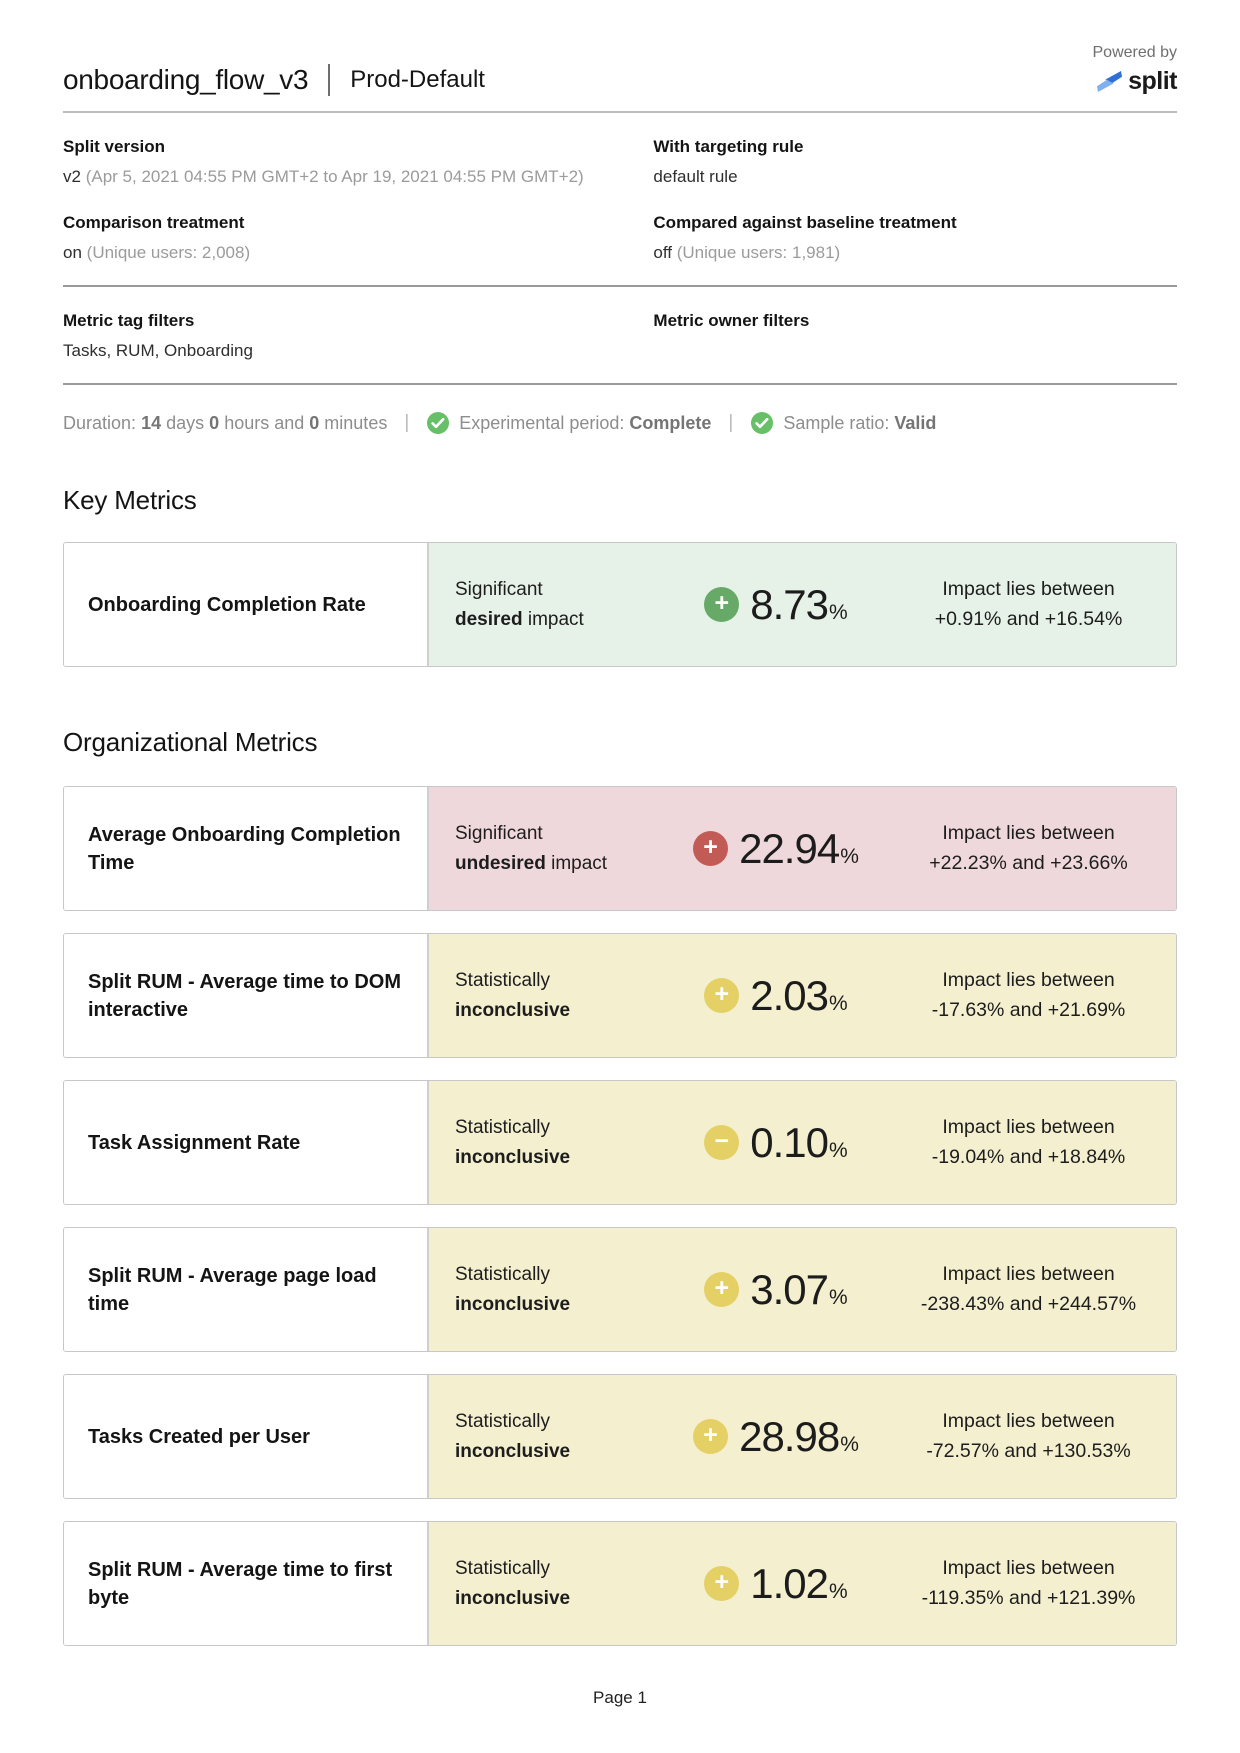 This screenshot has width=1240, height=1753. I want to click on change-value: 22.94, so click(789, 848).